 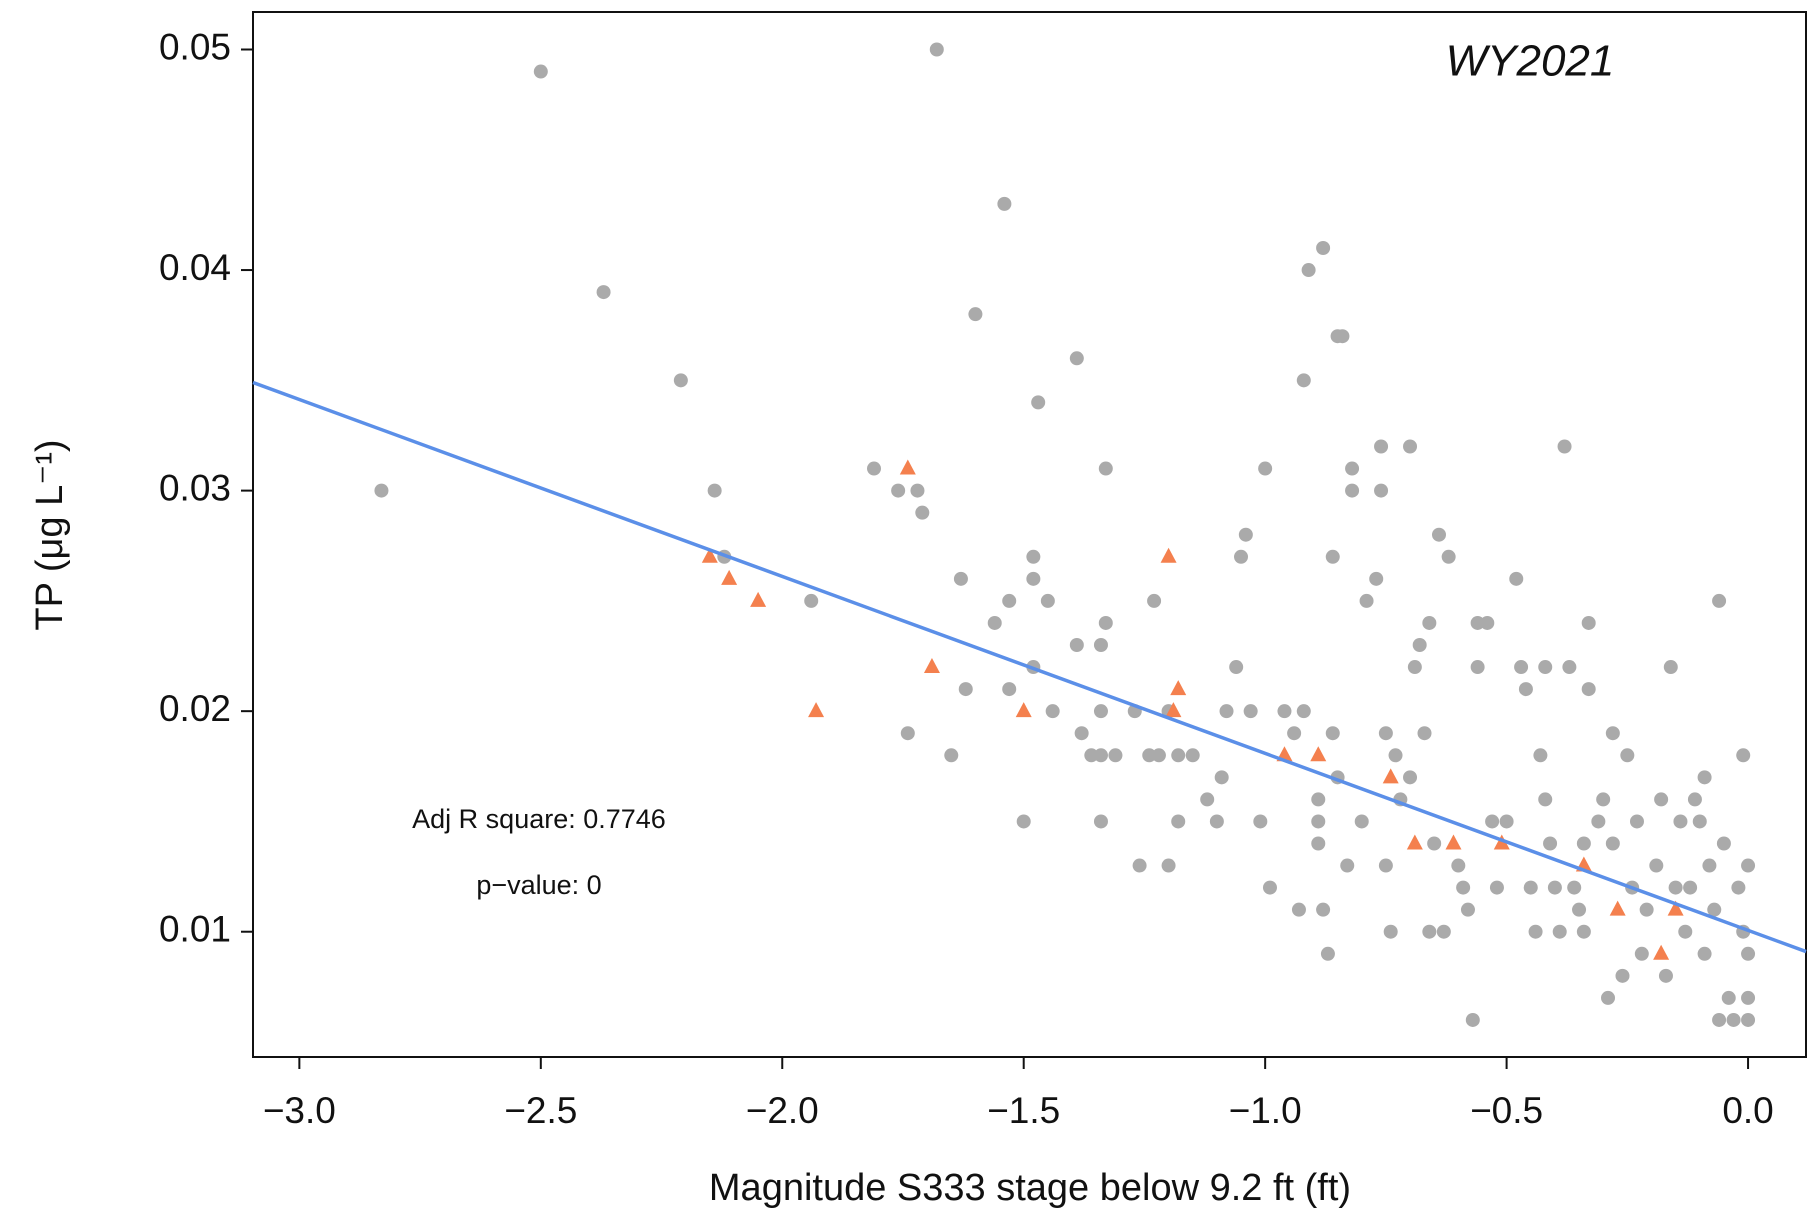 I want to click on x-tick-label: −1.5, so click(x=1023, y=1110).